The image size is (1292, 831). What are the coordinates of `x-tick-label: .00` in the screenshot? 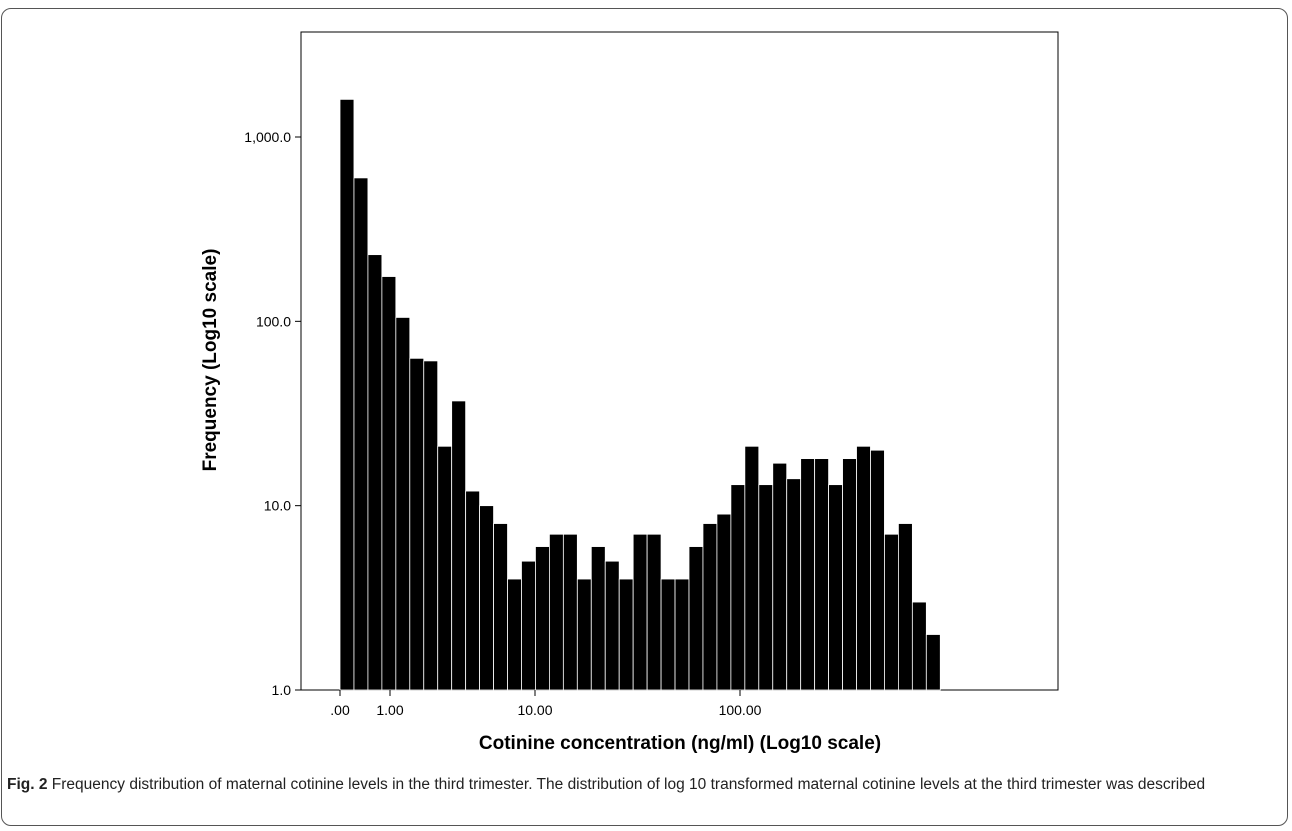 It's located at (340, 710).